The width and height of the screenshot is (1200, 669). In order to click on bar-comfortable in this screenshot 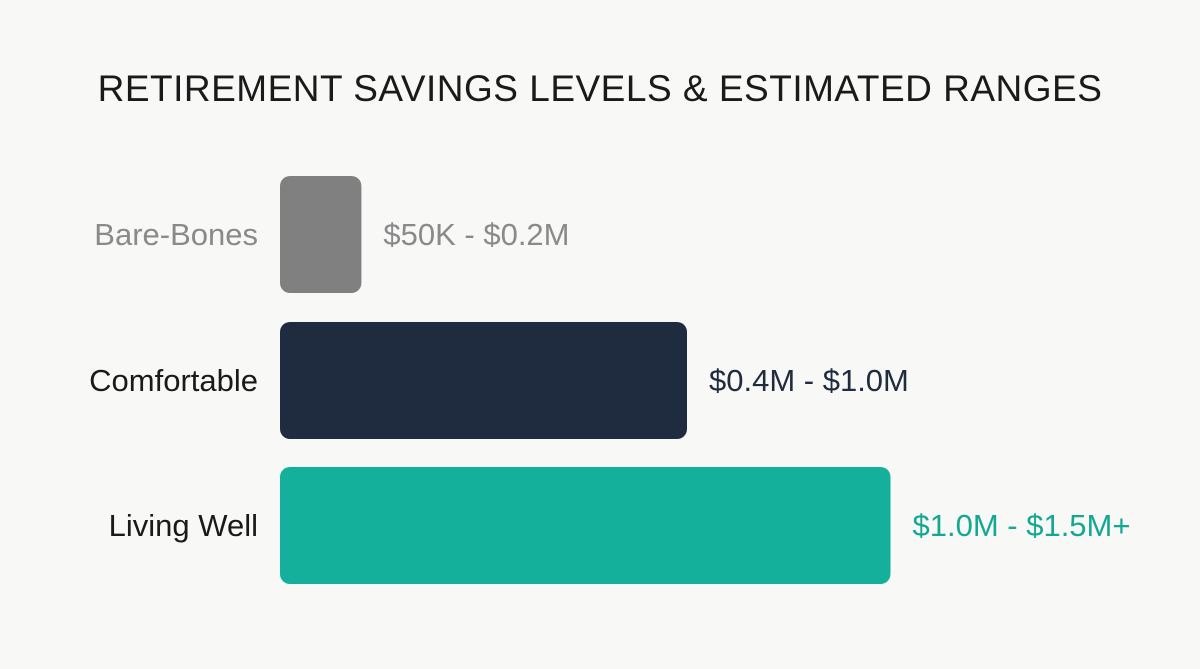, I will do `click(483, 380)`.